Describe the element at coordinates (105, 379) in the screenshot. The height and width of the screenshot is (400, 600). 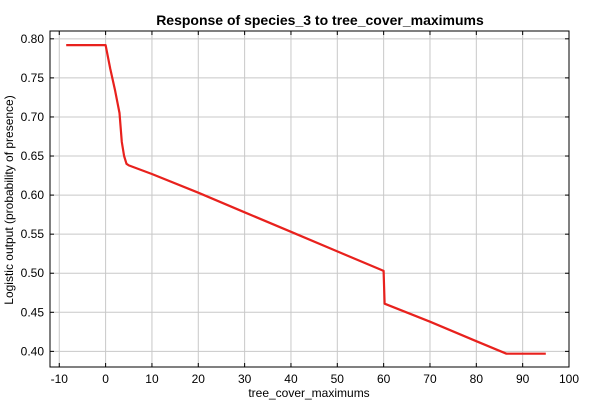
I see `x-tick-label: 0` at that location.